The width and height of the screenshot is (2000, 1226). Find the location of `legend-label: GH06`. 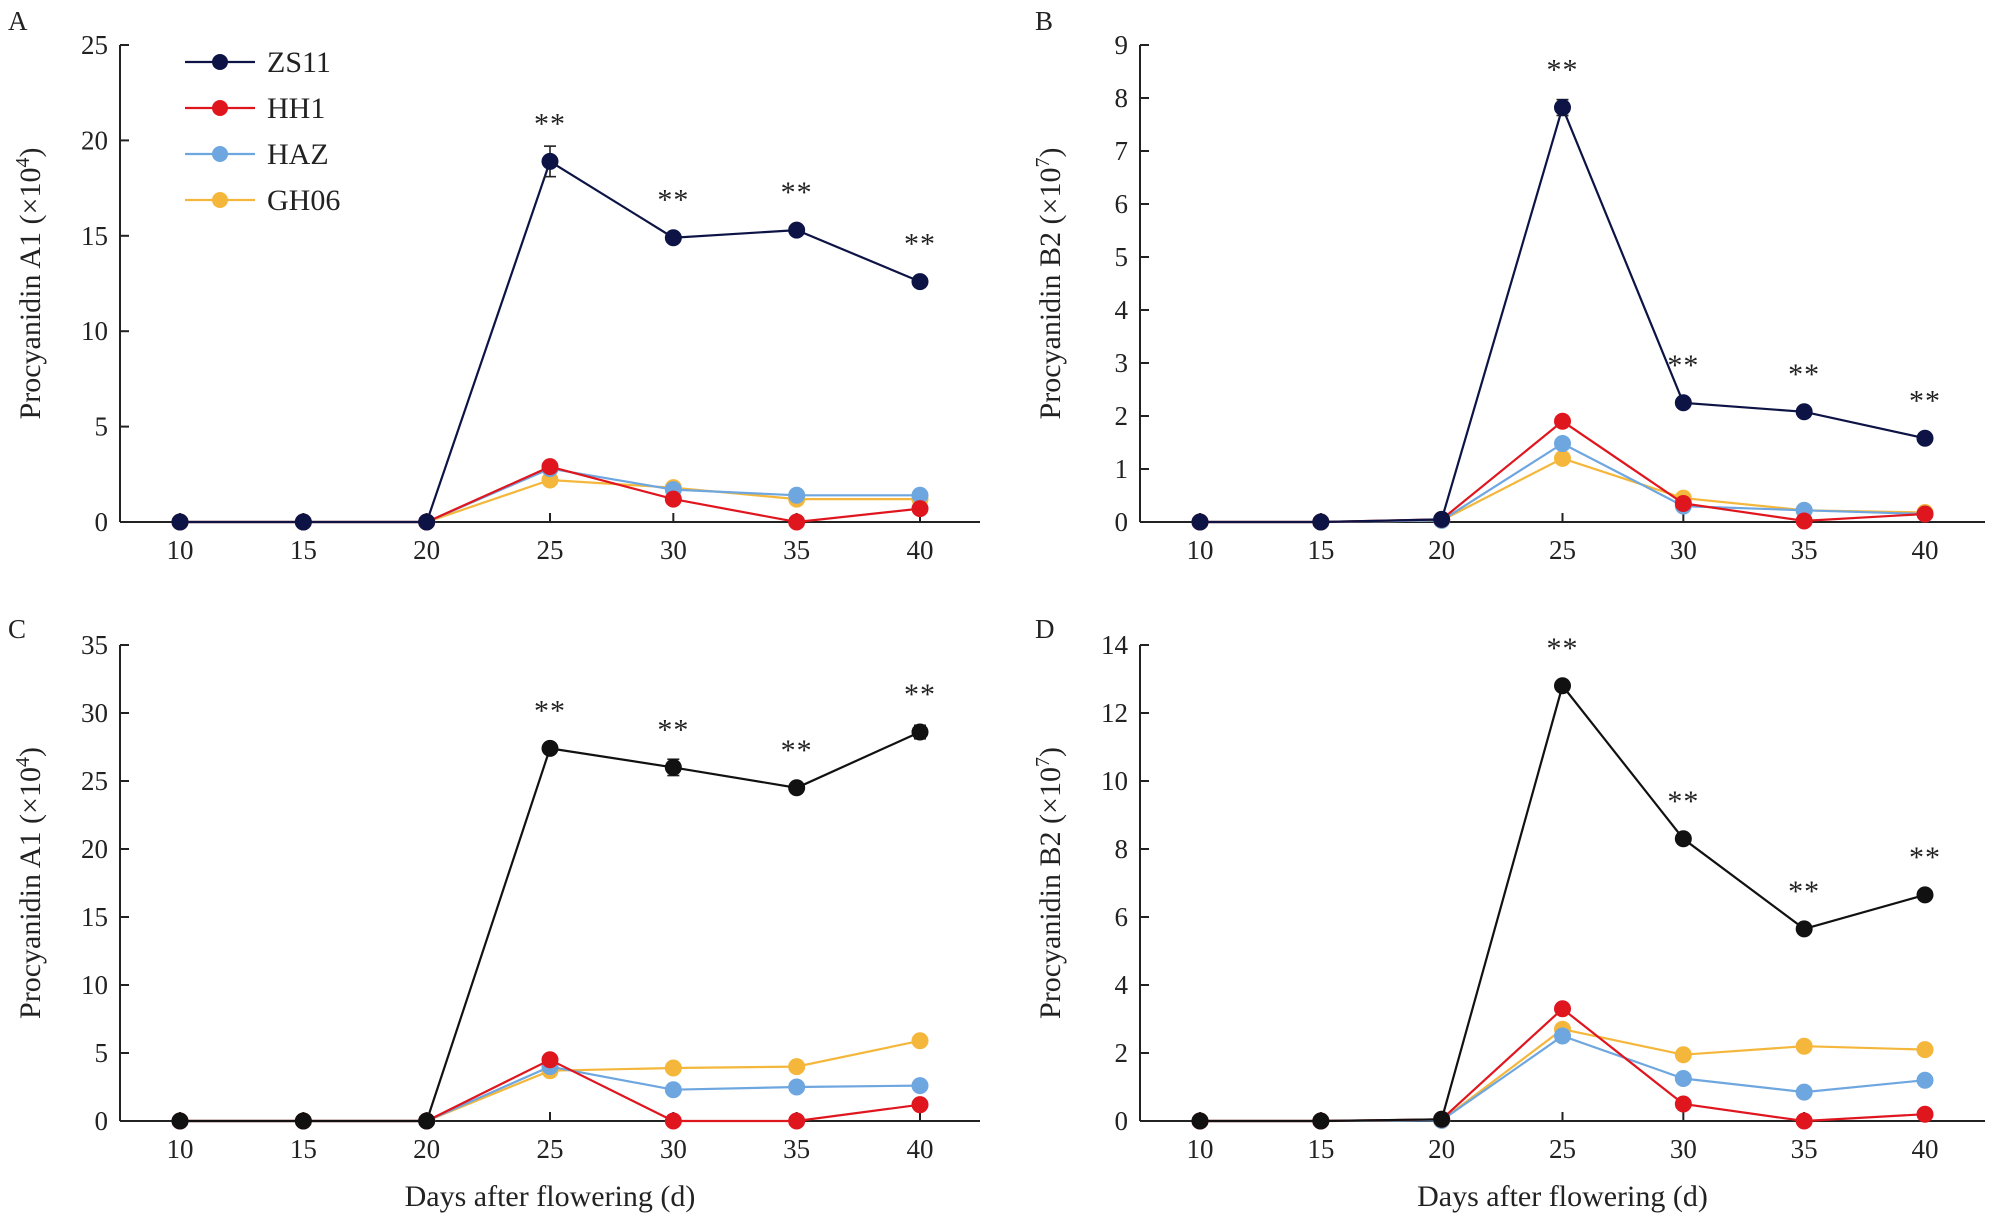

legend-label: GH06 is located at coordinates (303, 200).